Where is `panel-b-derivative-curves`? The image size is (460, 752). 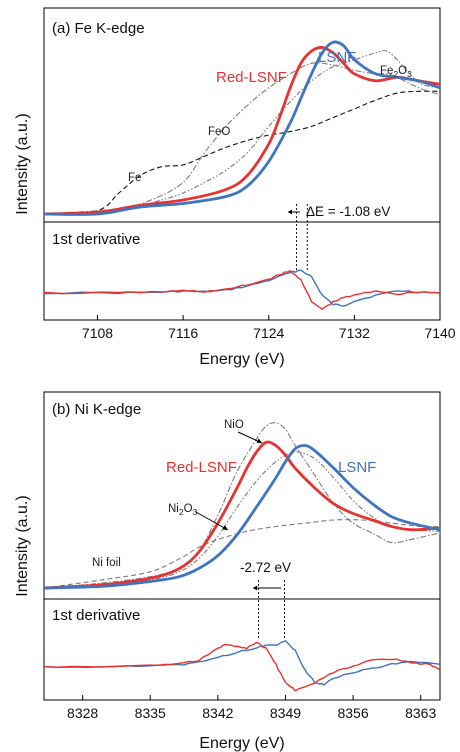 panel-b-derivative-curves is located at coordinates (242, 666).